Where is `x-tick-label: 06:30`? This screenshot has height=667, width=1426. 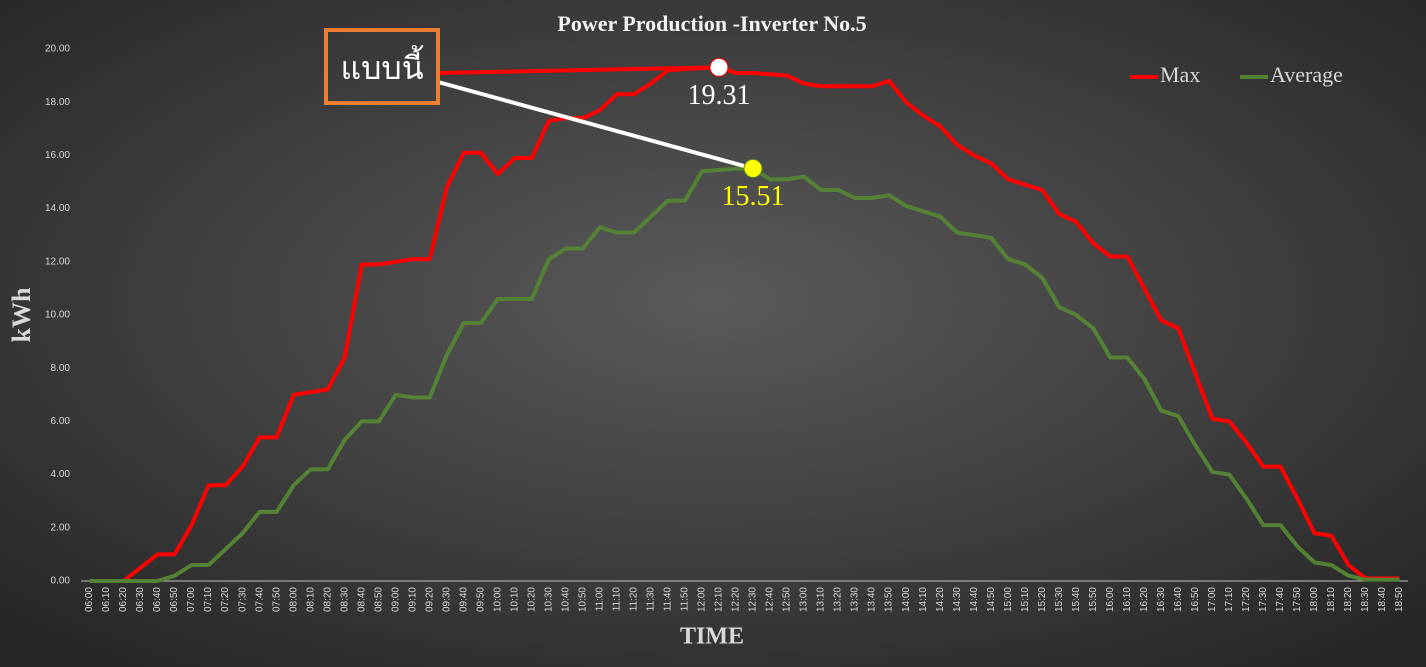 x-tick-label: 06:30 is located at coordinates (140, 599).